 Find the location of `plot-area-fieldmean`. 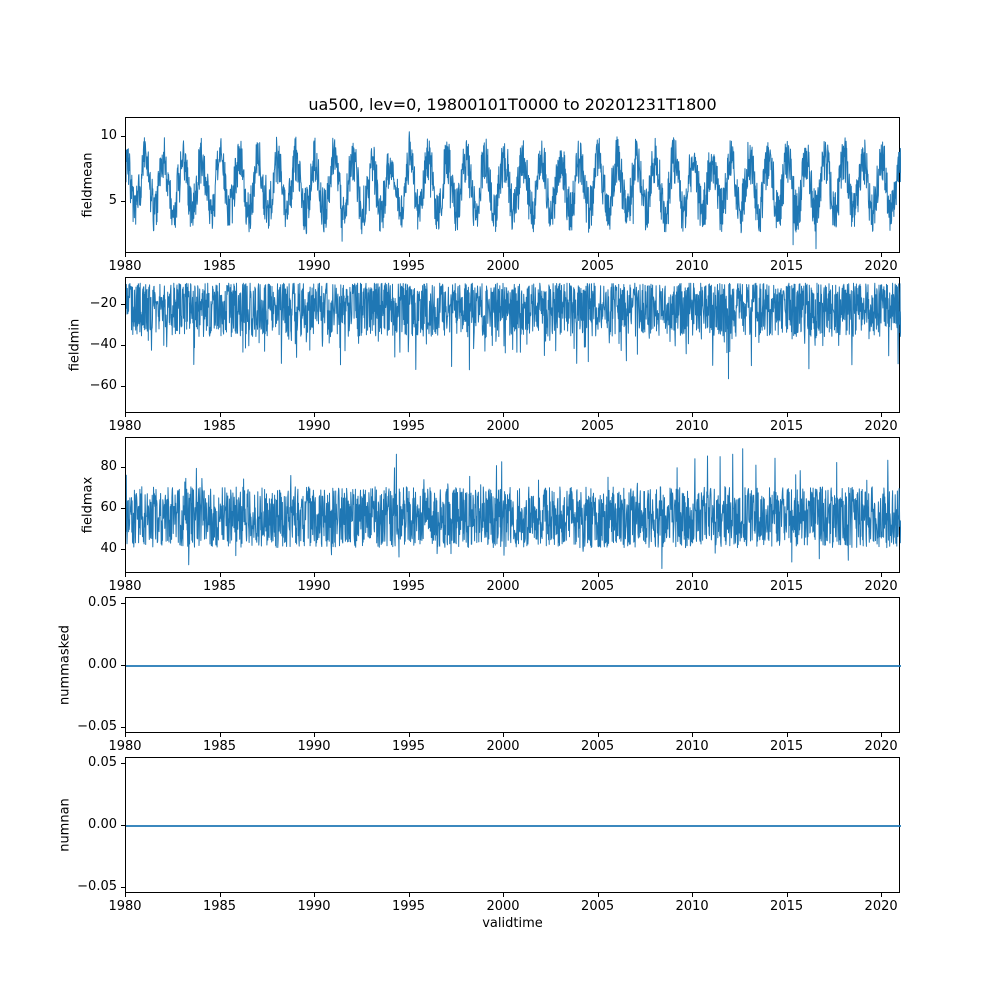

plot-area-fieldmean is located at coordinates (513, 185).